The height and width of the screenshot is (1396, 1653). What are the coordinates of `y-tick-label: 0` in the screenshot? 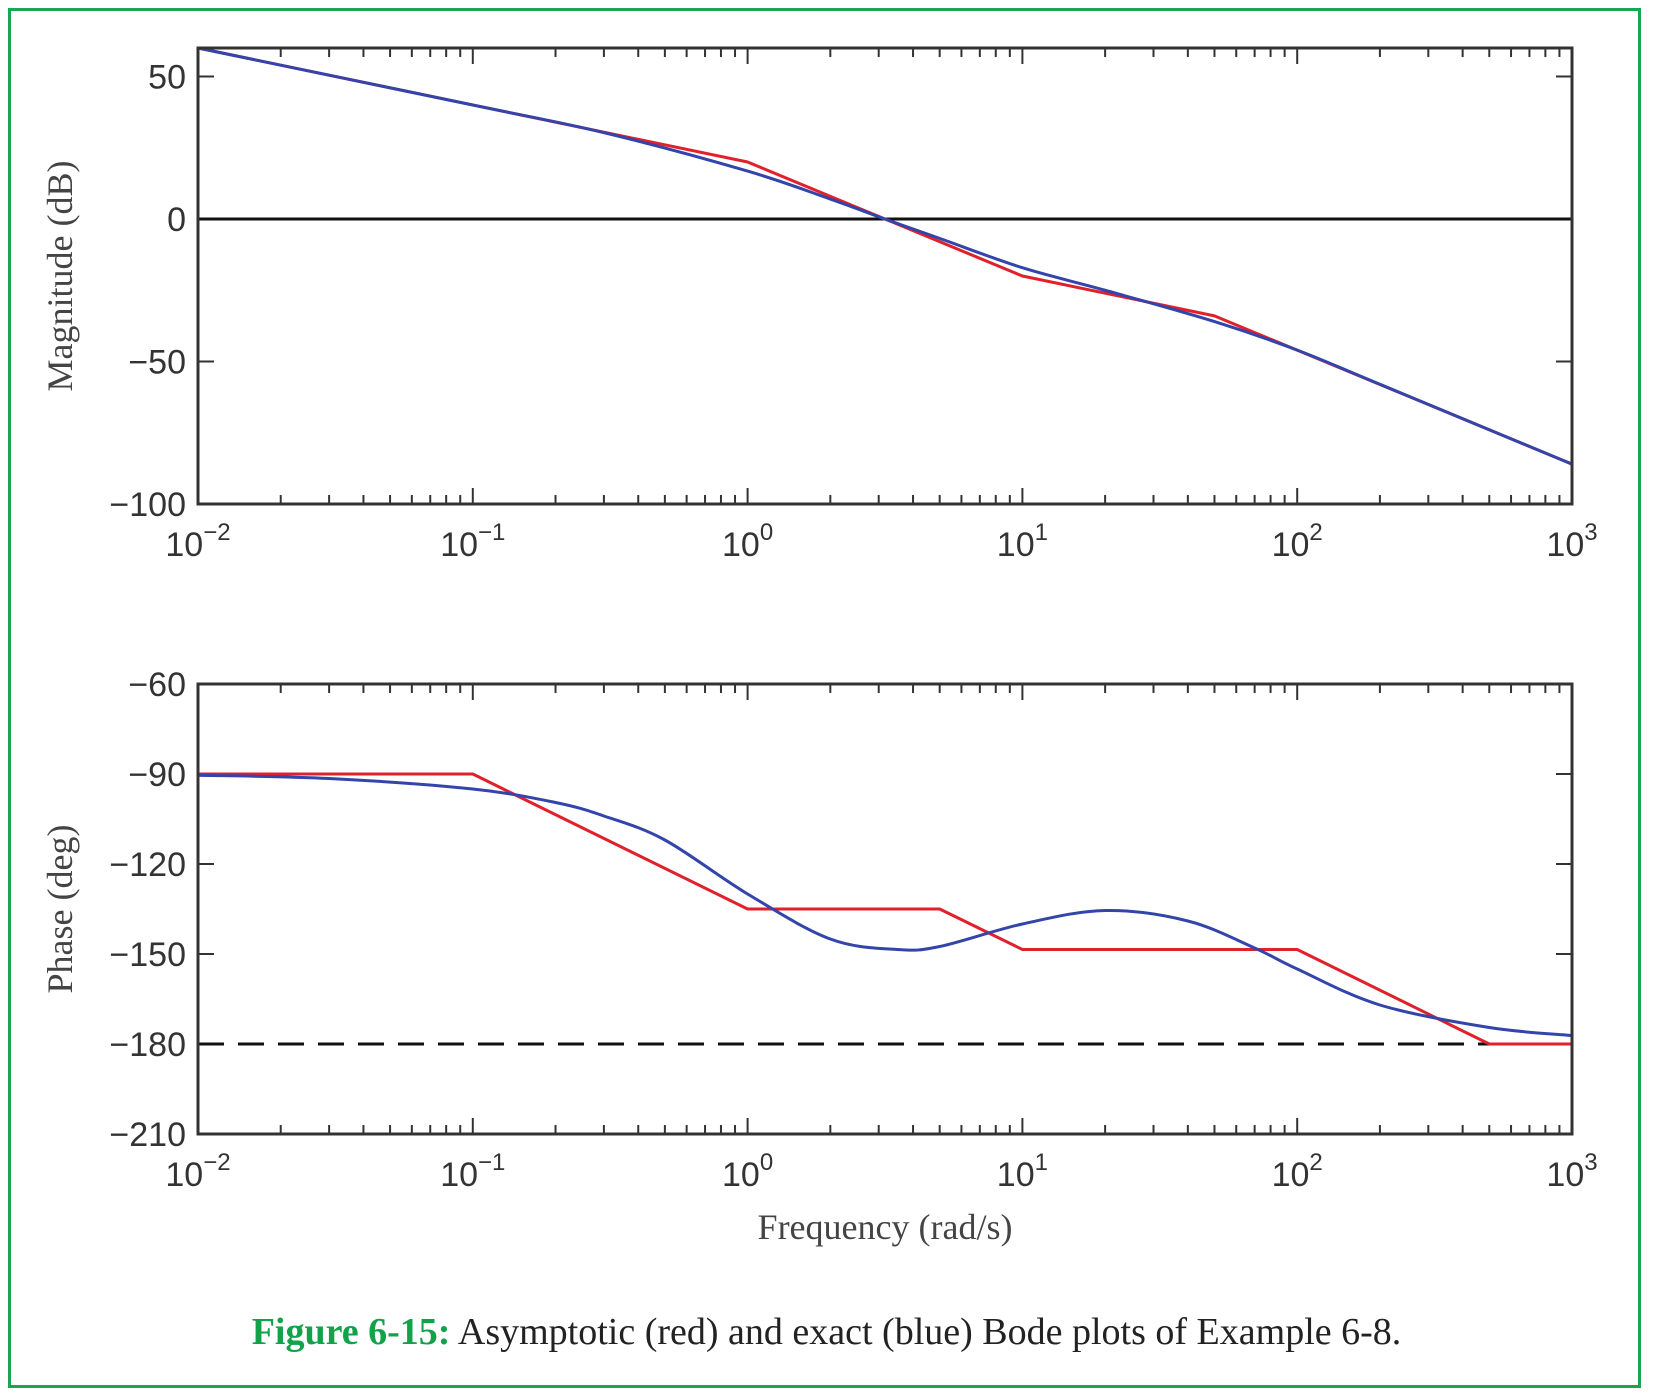 It's located at (176, 220).